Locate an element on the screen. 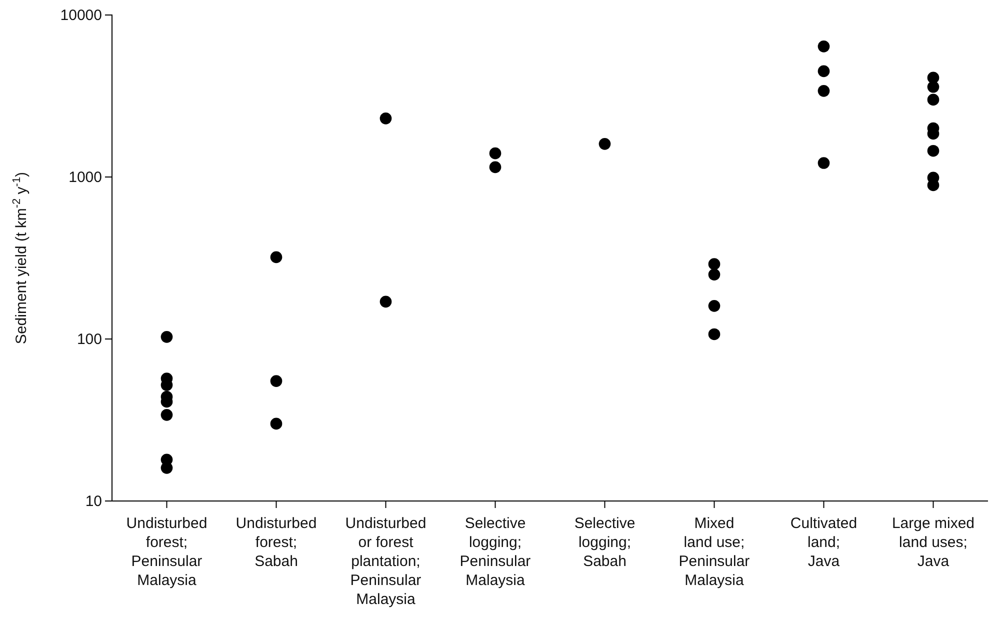 The width and height of the screenshot is (990, 622). x-tick-label: Cultivated land; Java is located at coordinates (824, 542).